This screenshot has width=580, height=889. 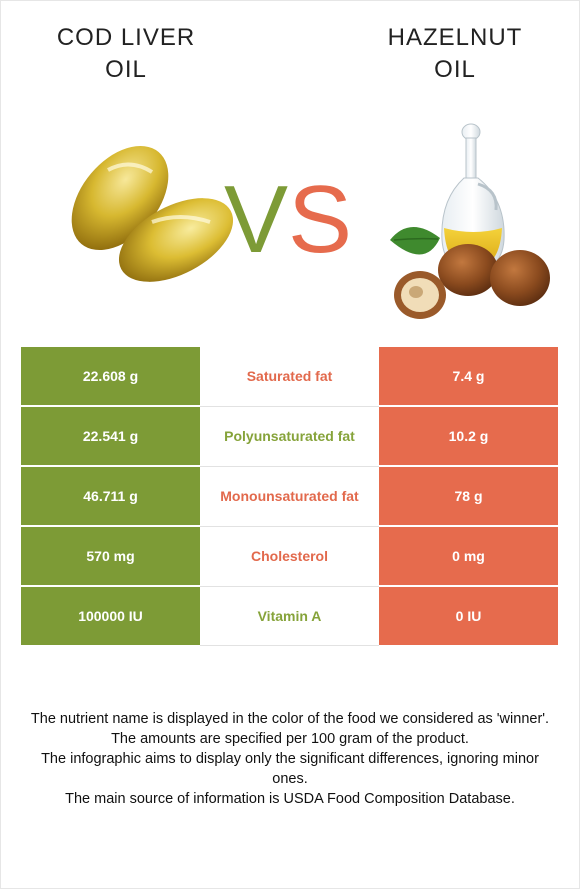 I want to click on versus-label: V S, so click(x=288, y=218).